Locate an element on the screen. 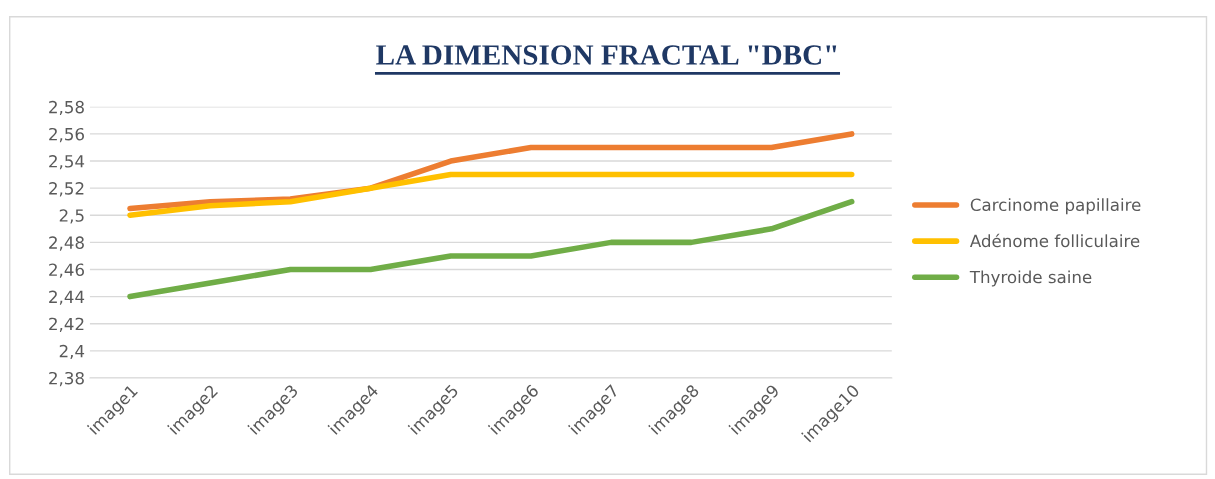  y-tick-label: 2,56 is located at coordinates (66, 135).